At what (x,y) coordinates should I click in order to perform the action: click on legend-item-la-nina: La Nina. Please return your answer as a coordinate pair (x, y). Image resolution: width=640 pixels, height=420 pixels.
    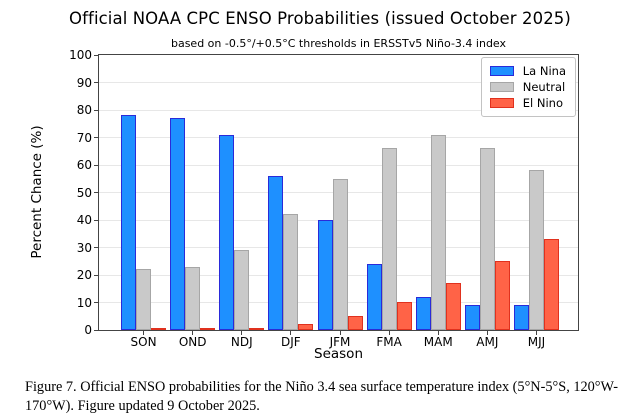
    Looking at the image, I should click on (527, 71).